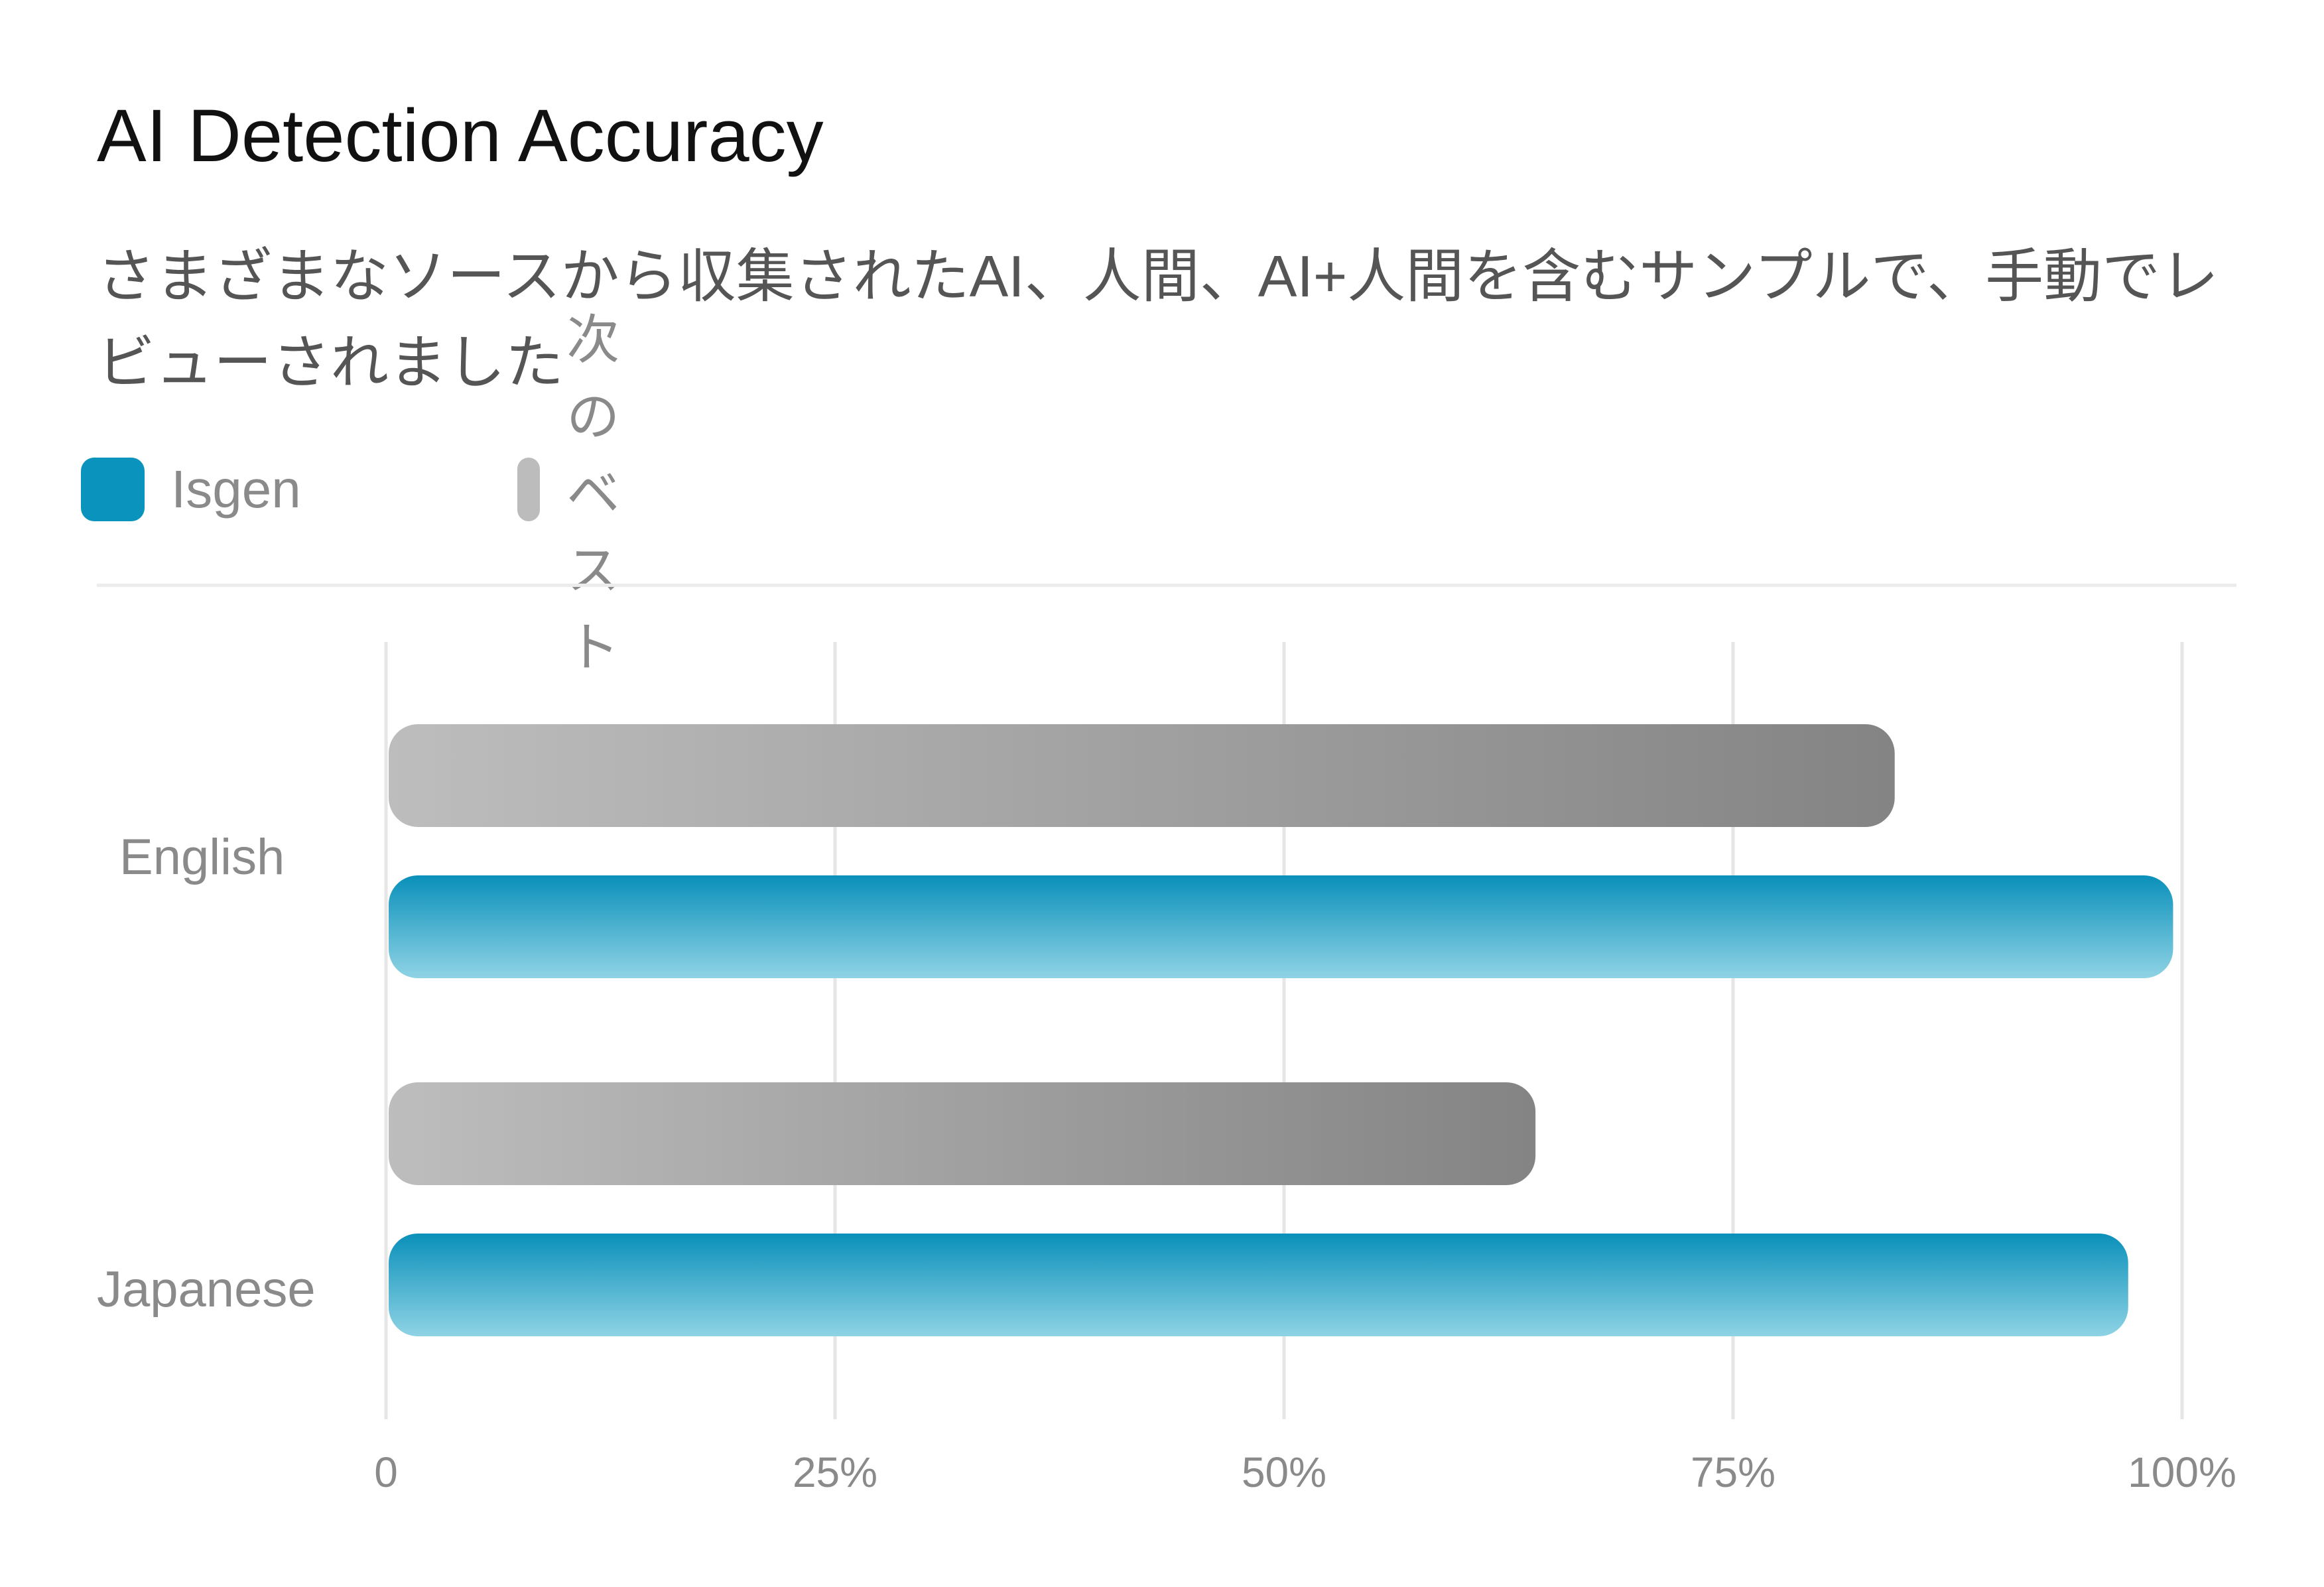 This screenshot has width=2324, height=1587. What do you see at coordinates (202, 857) in the screenshot?
I see `category-label-english: English` at bounding box center [202, 857].